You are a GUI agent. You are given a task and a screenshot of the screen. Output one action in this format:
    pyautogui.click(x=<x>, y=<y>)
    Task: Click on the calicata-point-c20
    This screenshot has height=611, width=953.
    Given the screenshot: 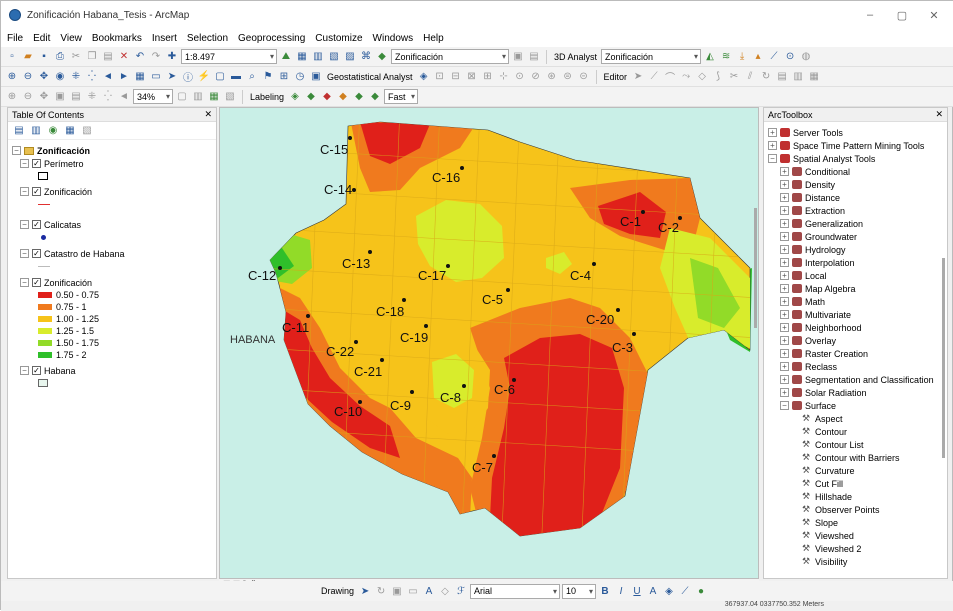 What is the action you would take?
    pyautogui.click(x=618, y=310)
    